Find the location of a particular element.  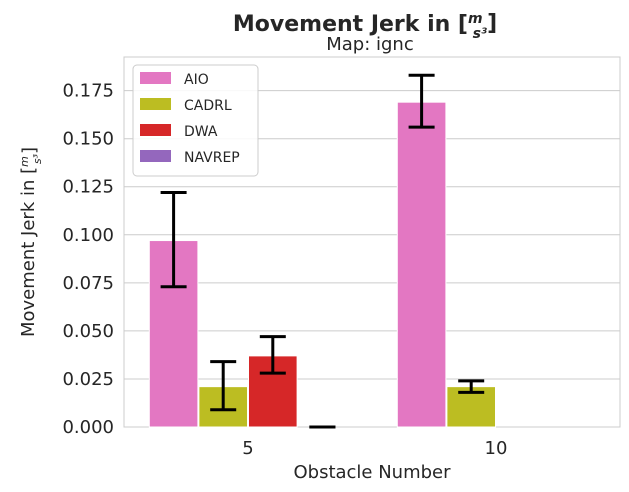

y-tick-label: 0.075 is located at coordinates (88, 283).